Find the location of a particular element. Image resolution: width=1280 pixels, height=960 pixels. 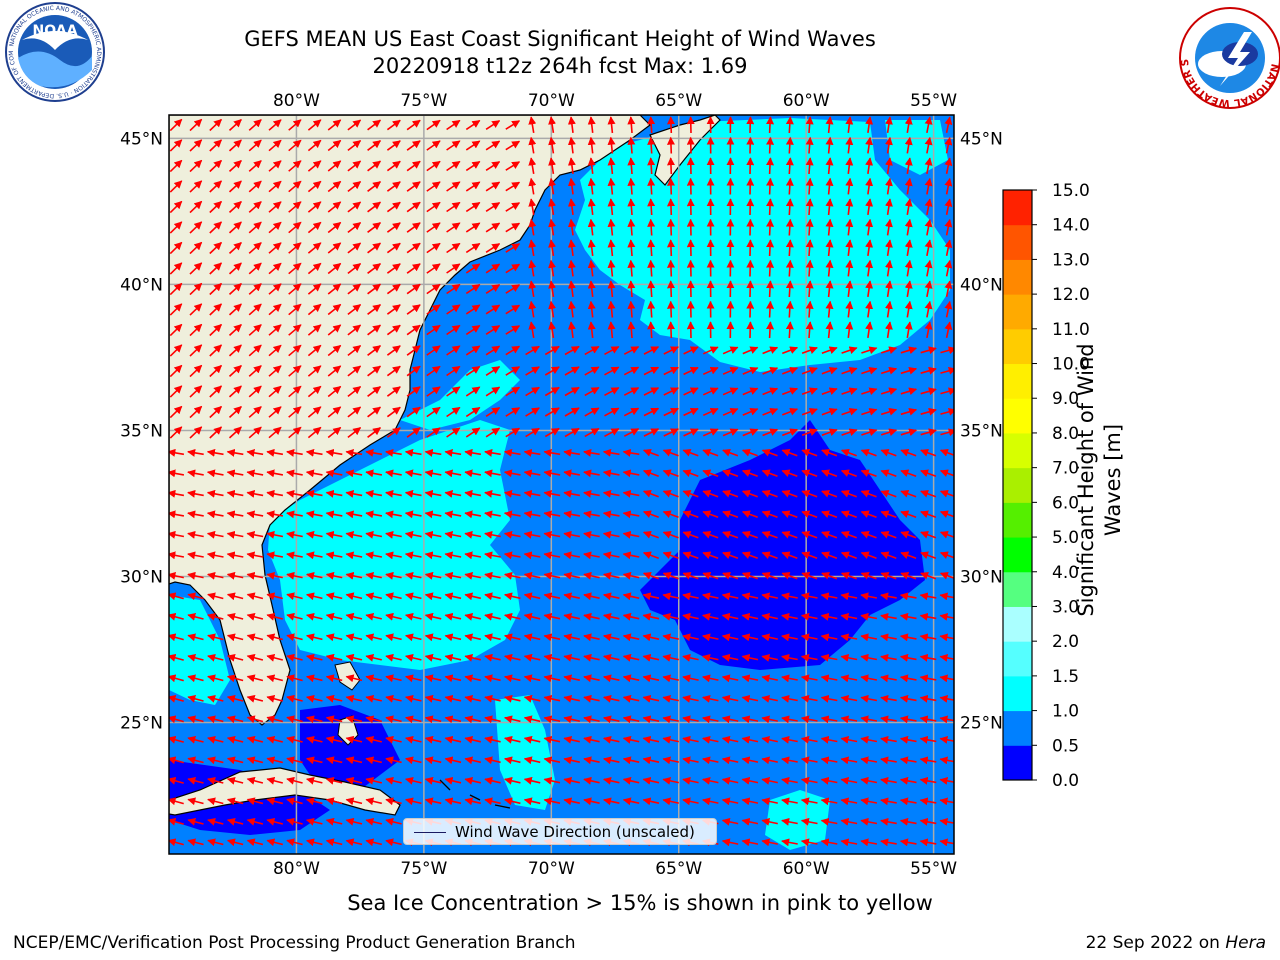

lat-tick-label-left: 40°N is located at coordinates (141, 285).